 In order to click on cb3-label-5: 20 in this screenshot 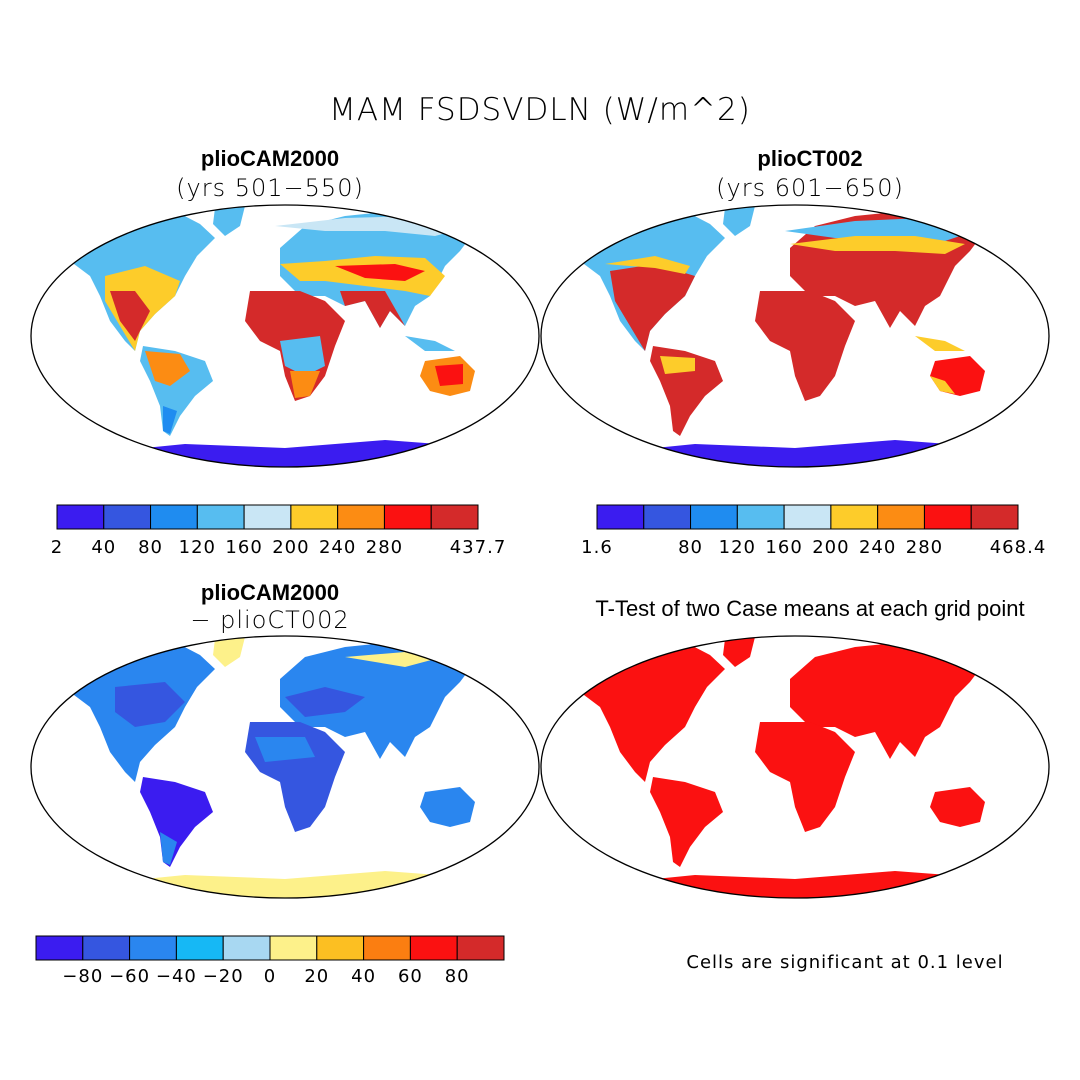, I will do `click(316, 976)`.